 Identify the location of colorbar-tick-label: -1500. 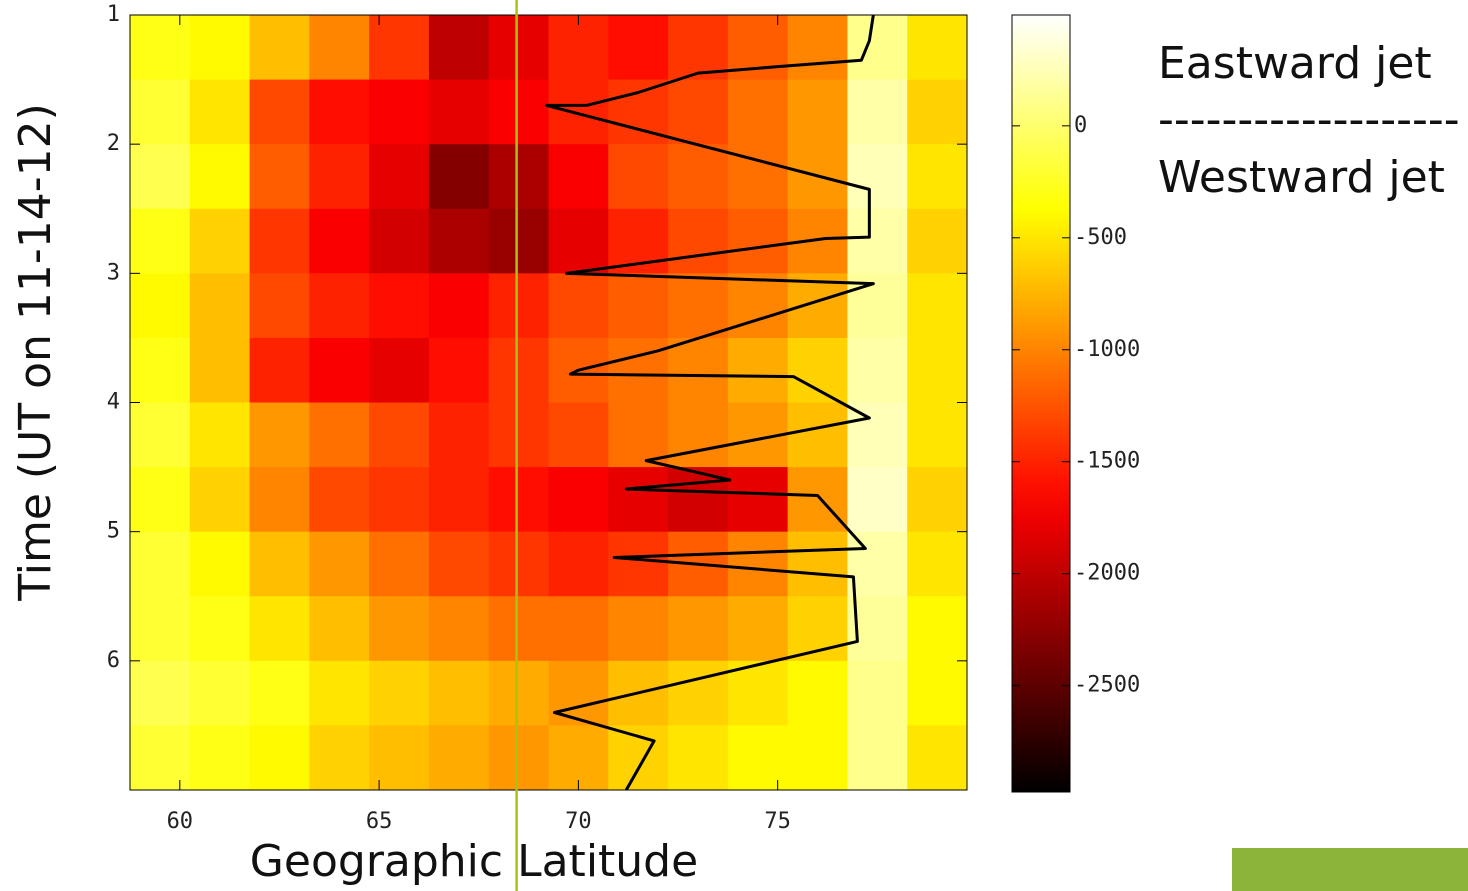
(1107, 461).